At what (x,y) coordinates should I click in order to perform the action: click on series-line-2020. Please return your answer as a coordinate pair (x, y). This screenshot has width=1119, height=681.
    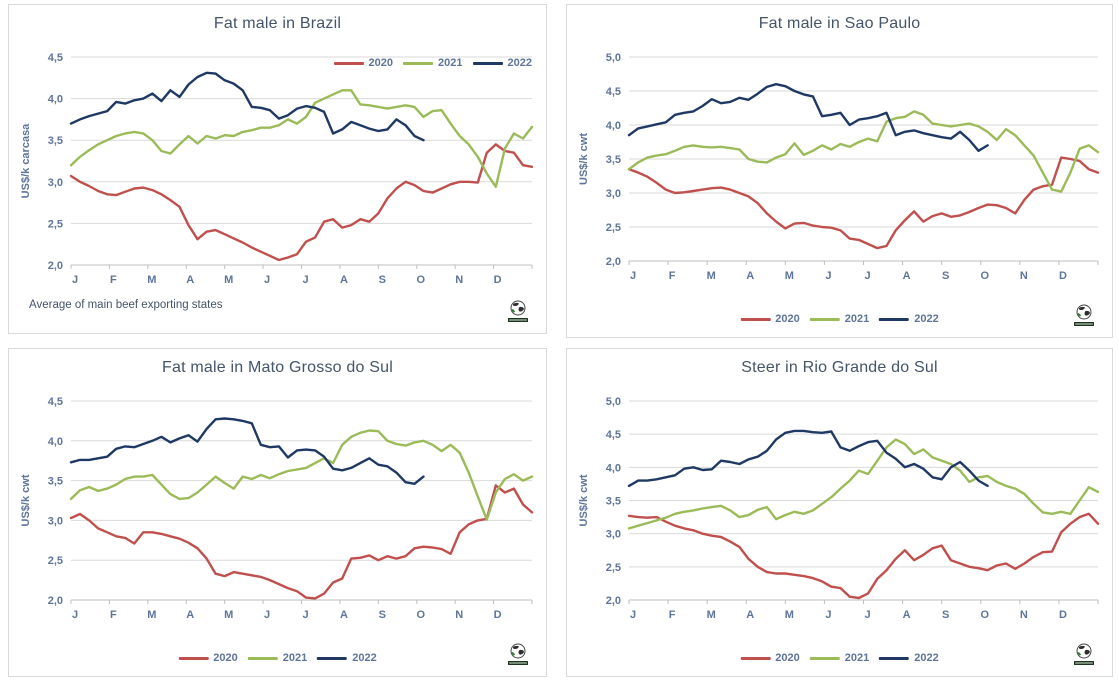
    Looking at the image, I should click on (301, 202).